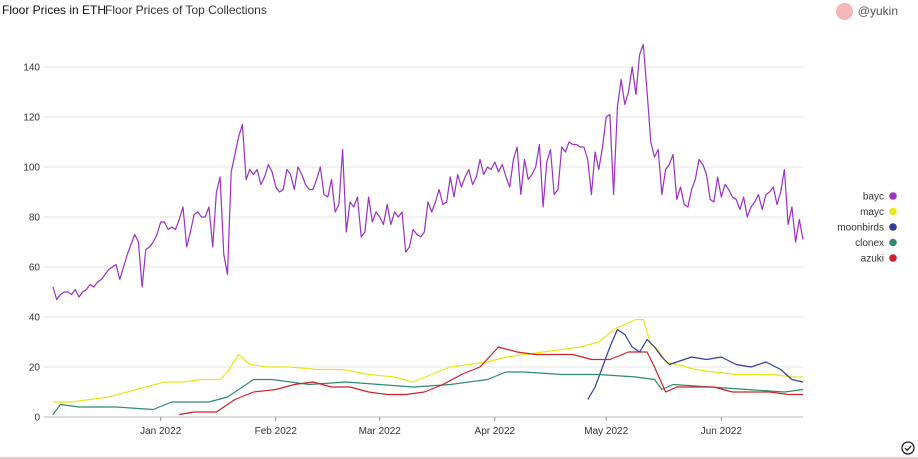 The image size is (918, 459). Describe the element at coordinates (35, 218) in the screenshot. I see `y-tick-label: 80` at that location.